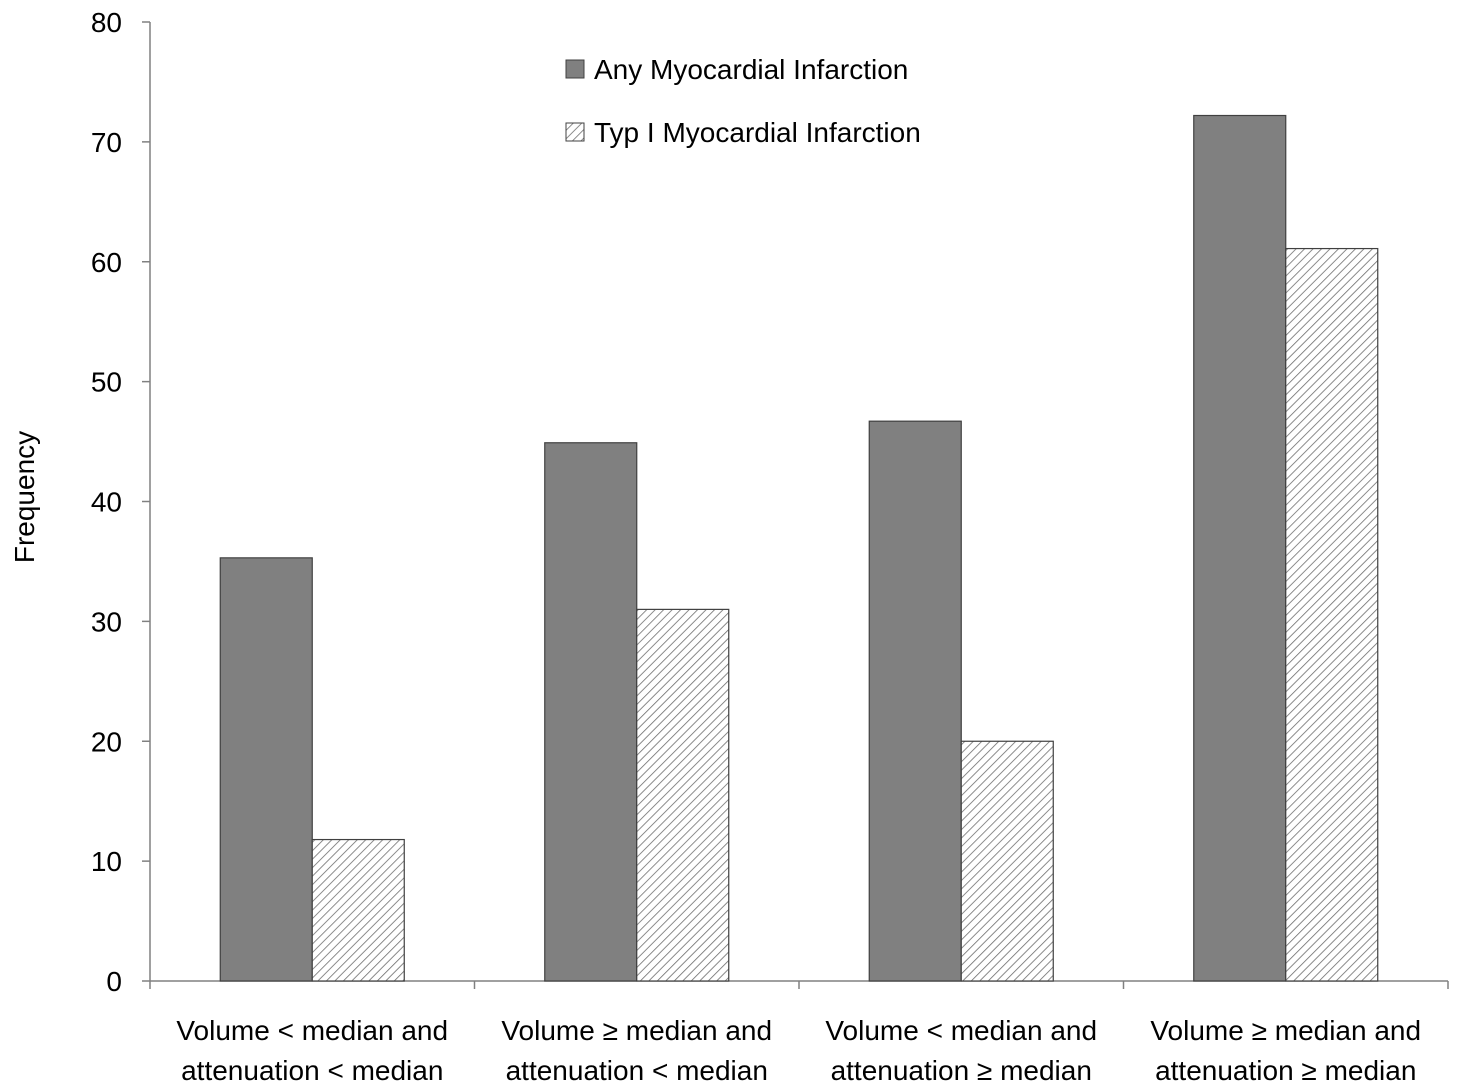 Image resolution: width=1458 pixels, height=1084 pixels. What do you see at coordinates (106, 502) in the screenshot?
I see `y-tick-label: 40` at bounding box center [106, 502].